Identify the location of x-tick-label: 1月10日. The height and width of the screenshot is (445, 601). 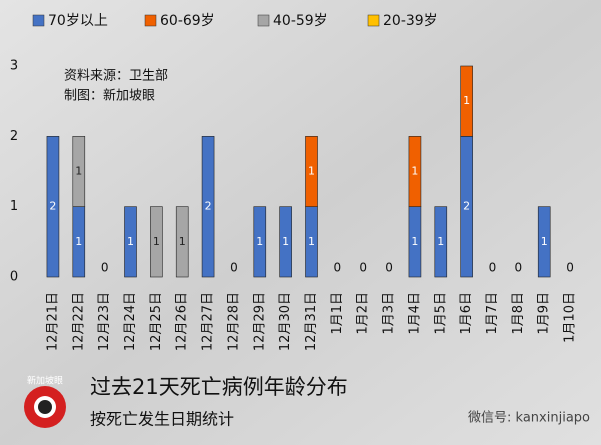
(570, 317).